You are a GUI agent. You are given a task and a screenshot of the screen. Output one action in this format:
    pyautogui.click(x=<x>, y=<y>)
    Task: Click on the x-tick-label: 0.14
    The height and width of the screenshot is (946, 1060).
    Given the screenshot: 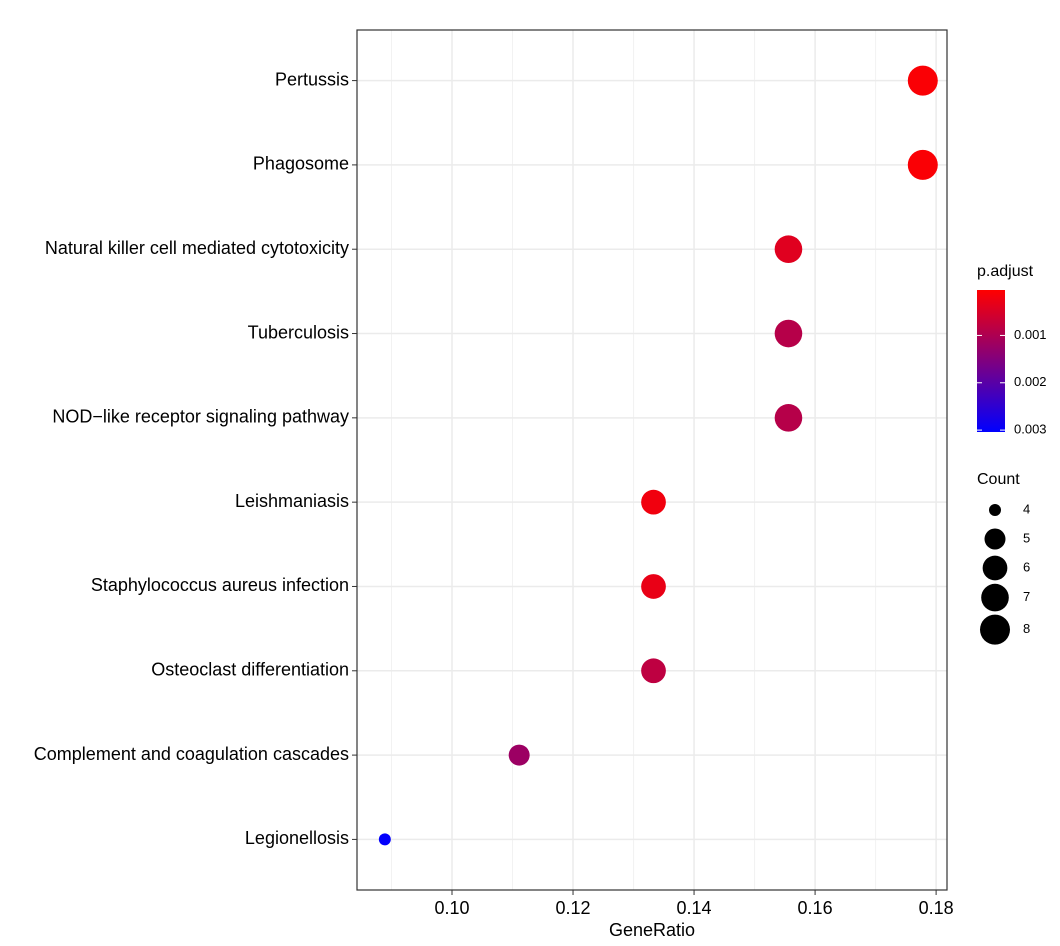 What is the action you would take?
    pyautogui.click(x=694, y=908)
    